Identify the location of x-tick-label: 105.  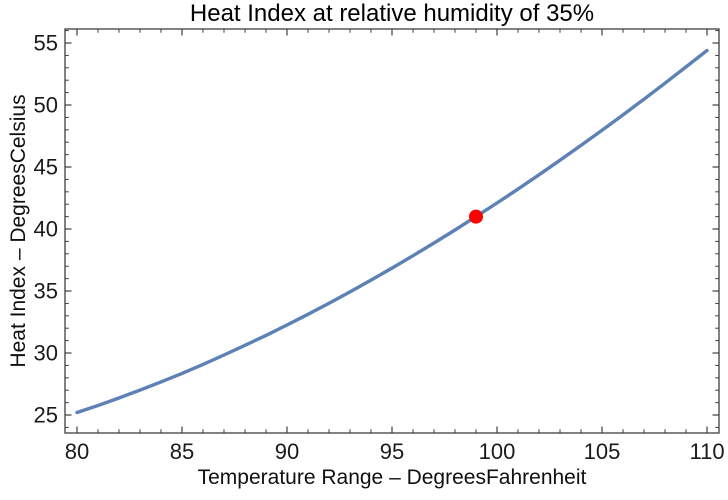
(602, 451).